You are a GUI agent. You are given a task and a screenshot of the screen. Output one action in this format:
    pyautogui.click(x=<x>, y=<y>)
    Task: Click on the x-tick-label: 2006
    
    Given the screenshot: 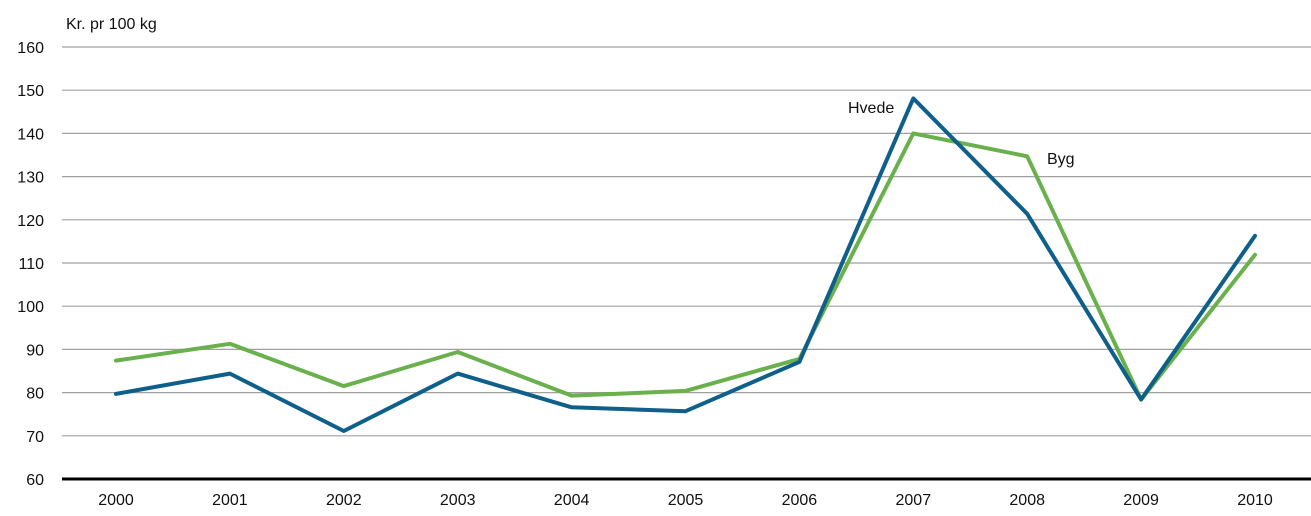 What is the action you would take?
    pyautogui.click(x=800, y=500)
    